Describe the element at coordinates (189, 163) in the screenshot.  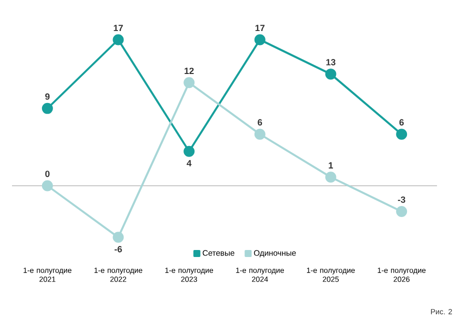
I see `data-label: 4` at that location.